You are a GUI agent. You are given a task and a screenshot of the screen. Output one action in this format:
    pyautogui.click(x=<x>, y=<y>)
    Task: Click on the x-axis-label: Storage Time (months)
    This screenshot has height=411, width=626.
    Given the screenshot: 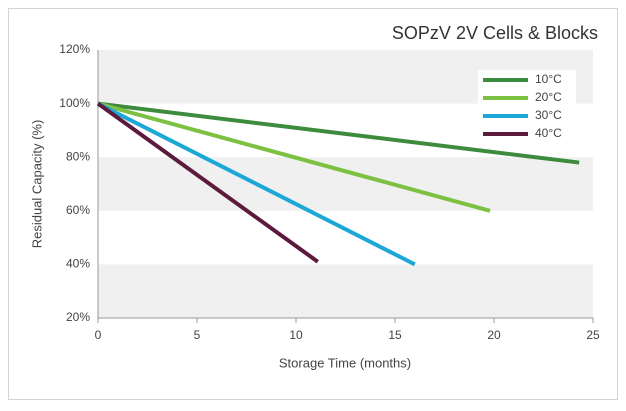 What is the action you would take?
    pyautogui.click(x=345, y=362)
    